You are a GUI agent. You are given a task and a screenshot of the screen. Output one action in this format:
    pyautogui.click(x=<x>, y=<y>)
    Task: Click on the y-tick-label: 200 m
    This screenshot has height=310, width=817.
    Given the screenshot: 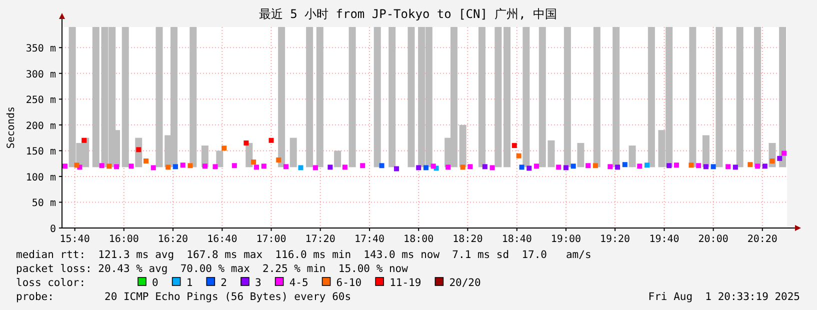 What is the action you would take?
    pyautogui.click(x=41, y=126)
    